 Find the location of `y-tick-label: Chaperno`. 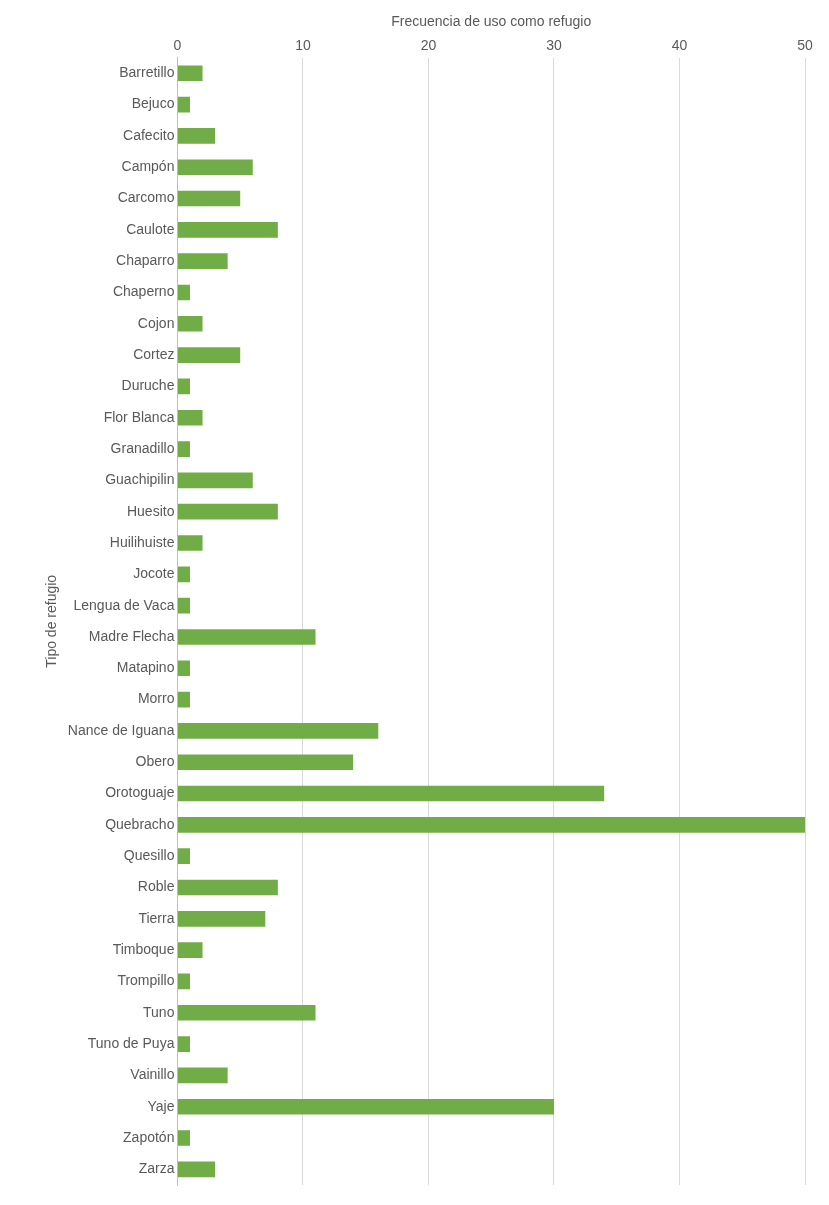

y-tick-label: Chaperno is located at coordinates (143, 291).